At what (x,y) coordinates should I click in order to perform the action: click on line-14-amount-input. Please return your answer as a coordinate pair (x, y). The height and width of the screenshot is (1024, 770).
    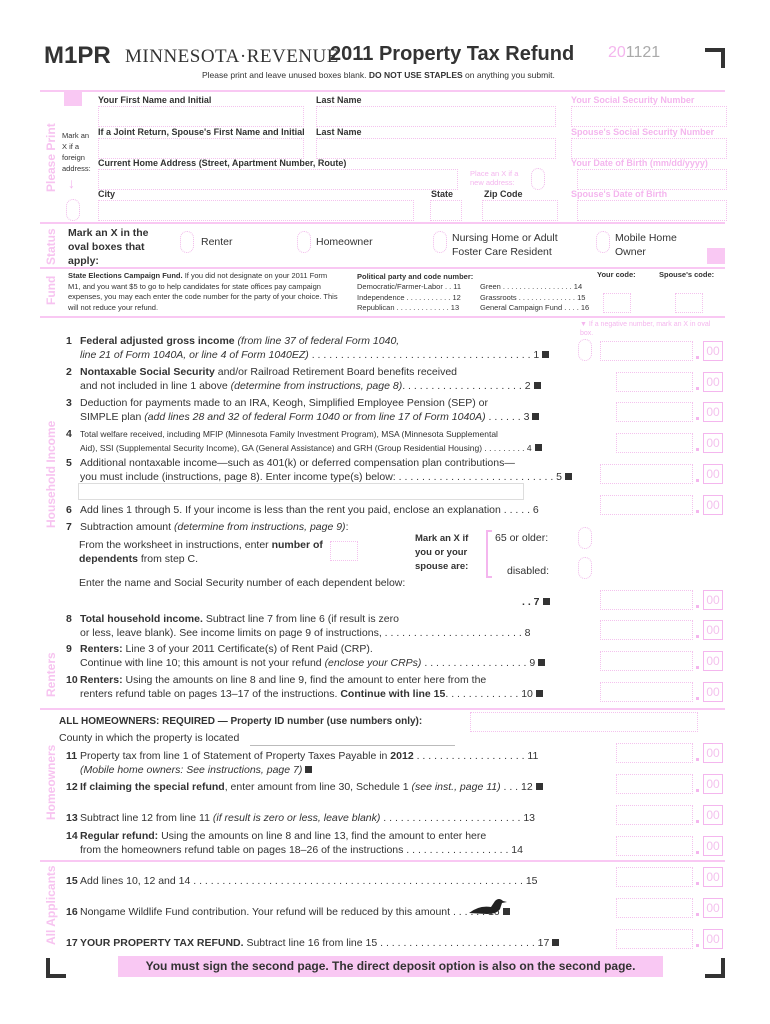
    Looking at the image, I should click on (654, 846).